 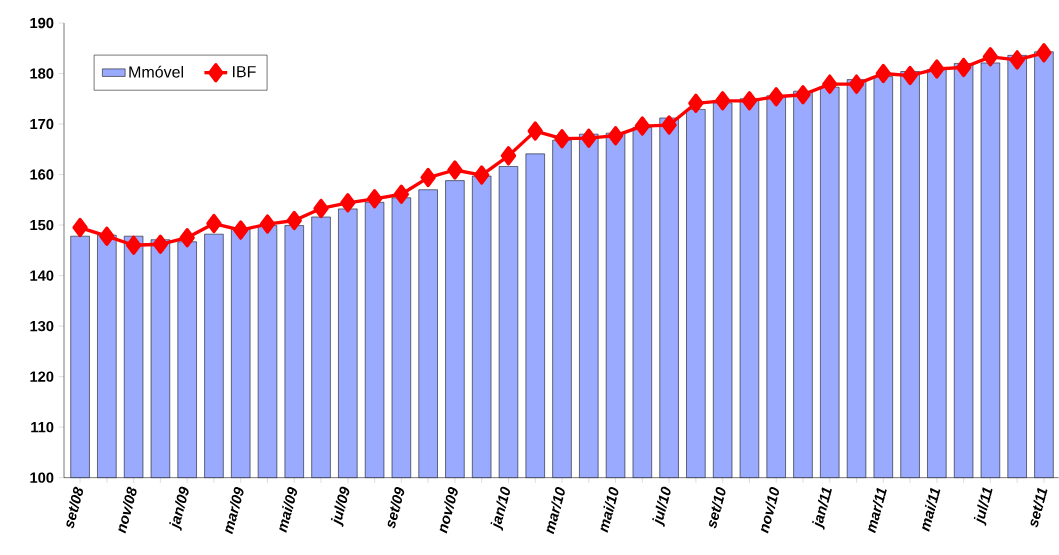 What do you see at coordinates (42, 174) in the screenshot?
I see `y-tick-label: 160` at bounding box center [42, 174].